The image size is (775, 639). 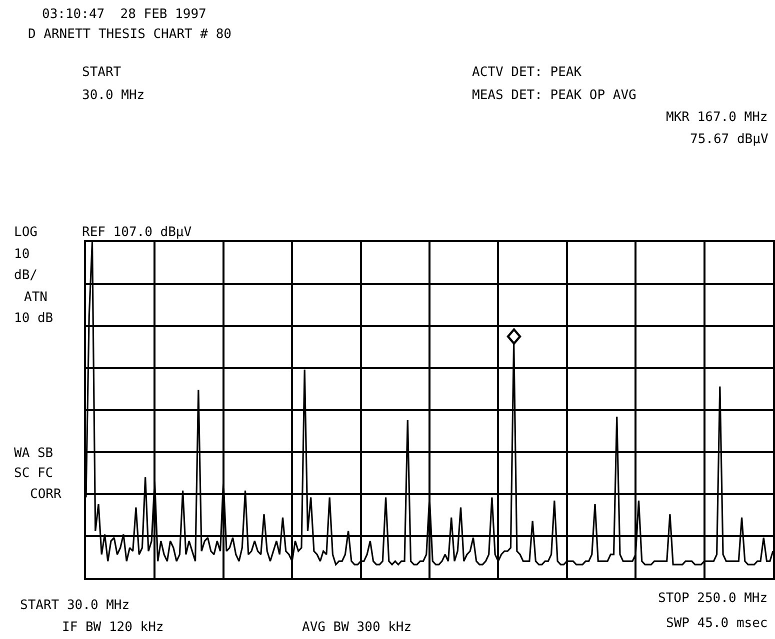 I want to click on text: 03:10:47 28 FEB 1997, so click(x=124, y=14).